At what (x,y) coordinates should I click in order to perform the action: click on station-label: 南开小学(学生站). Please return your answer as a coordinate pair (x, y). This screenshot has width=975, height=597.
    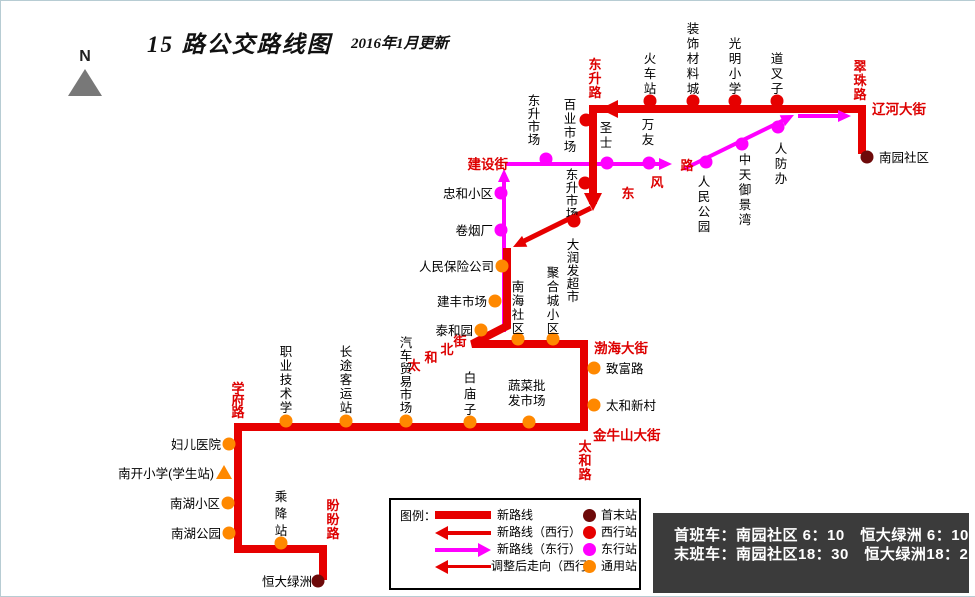
    Looking at the image, I should click on (166, 473).